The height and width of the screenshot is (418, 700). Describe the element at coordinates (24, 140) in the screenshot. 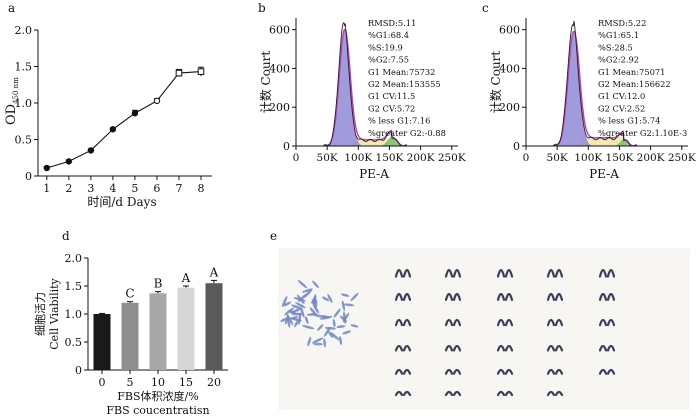

I see `panel-a-ytick-label: 0.5` at that location.